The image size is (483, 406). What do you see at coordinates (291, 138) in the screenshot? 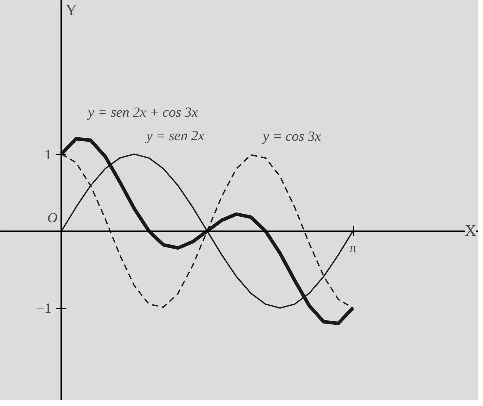
I see `series-label: y = cos 3x` at bounding box center [291, 138].